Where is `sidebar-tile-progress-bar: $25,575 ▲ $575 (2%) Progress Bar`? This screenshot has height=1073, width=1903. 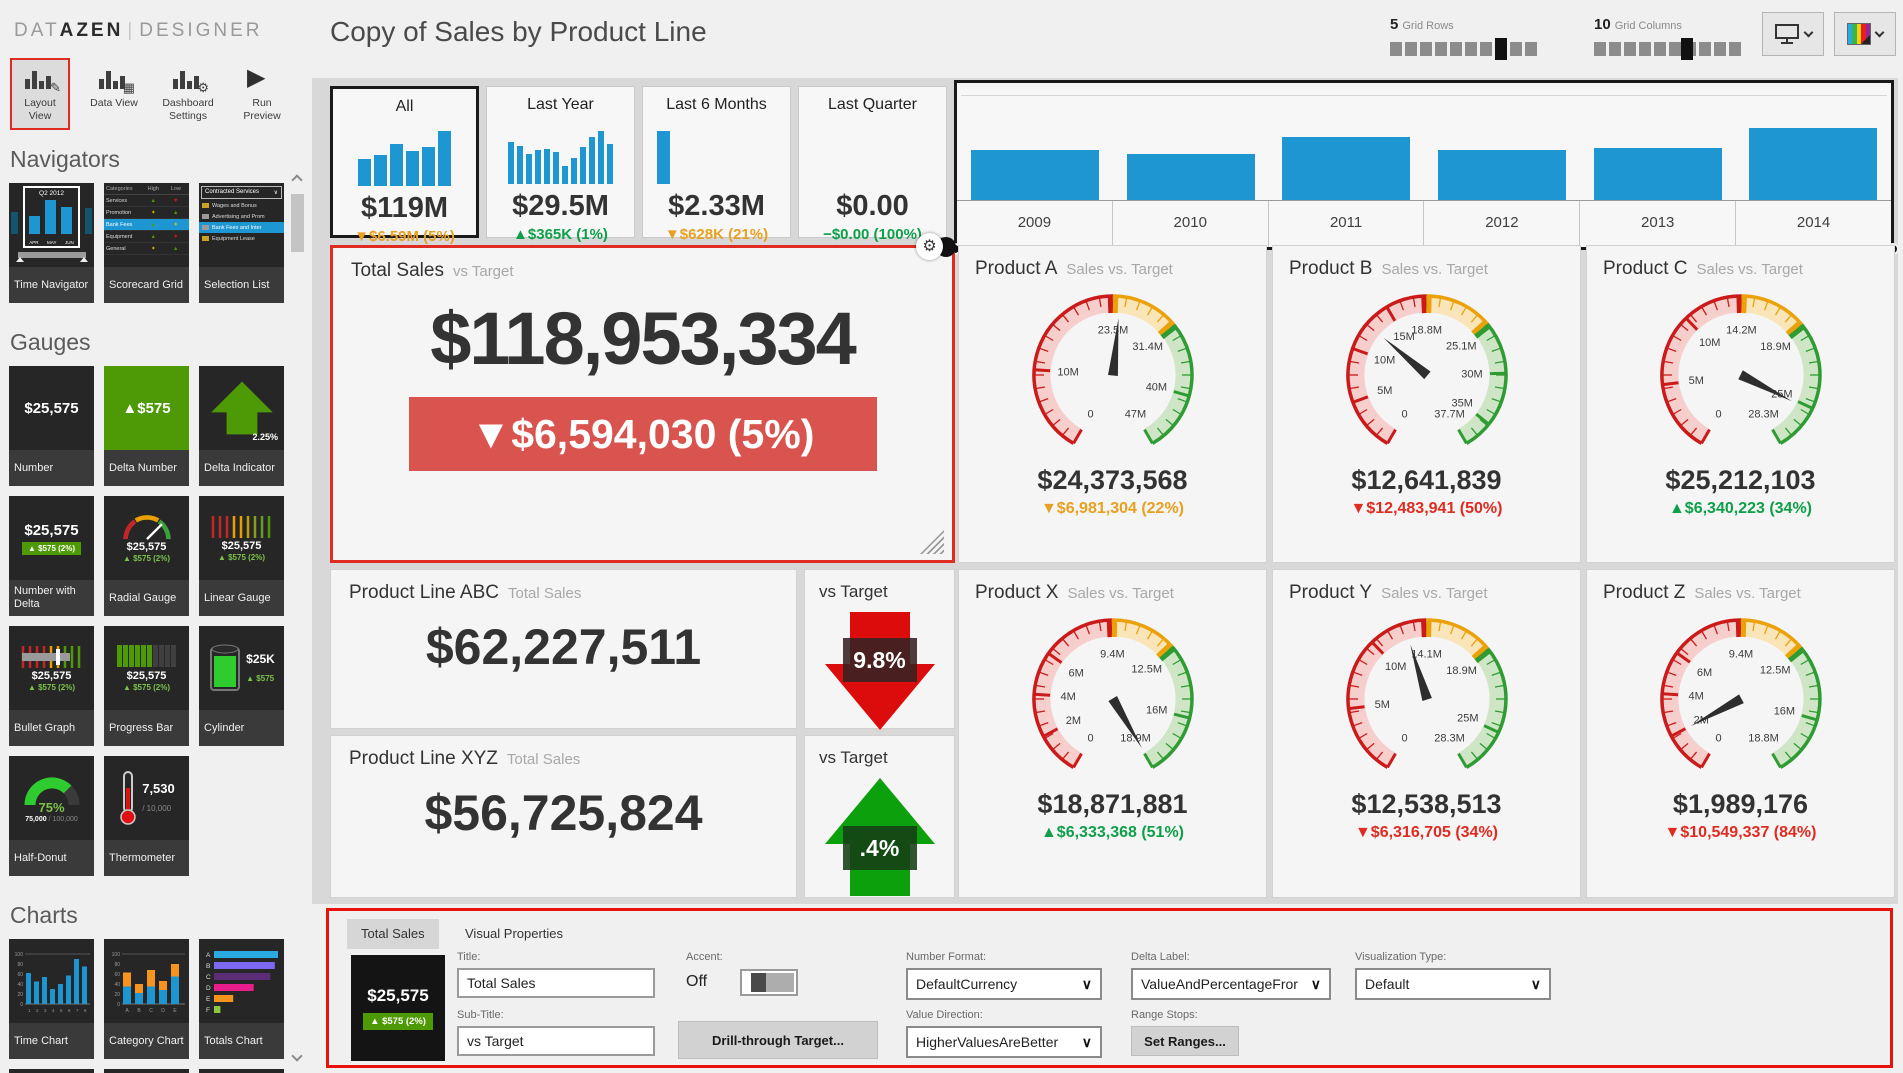 sidebar-tile-progress-bar: $25,575 ▲ $575 (2%) Progress Bar is located at coordinates (146, 686).